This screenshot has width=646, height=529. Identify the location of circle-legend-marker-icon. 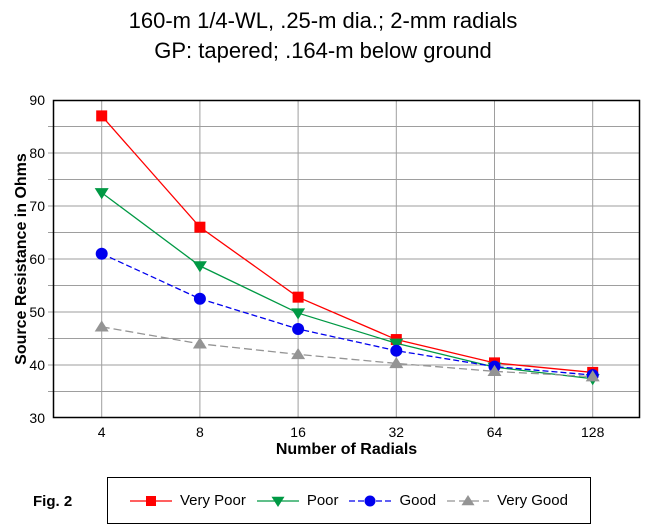
(370, 500).